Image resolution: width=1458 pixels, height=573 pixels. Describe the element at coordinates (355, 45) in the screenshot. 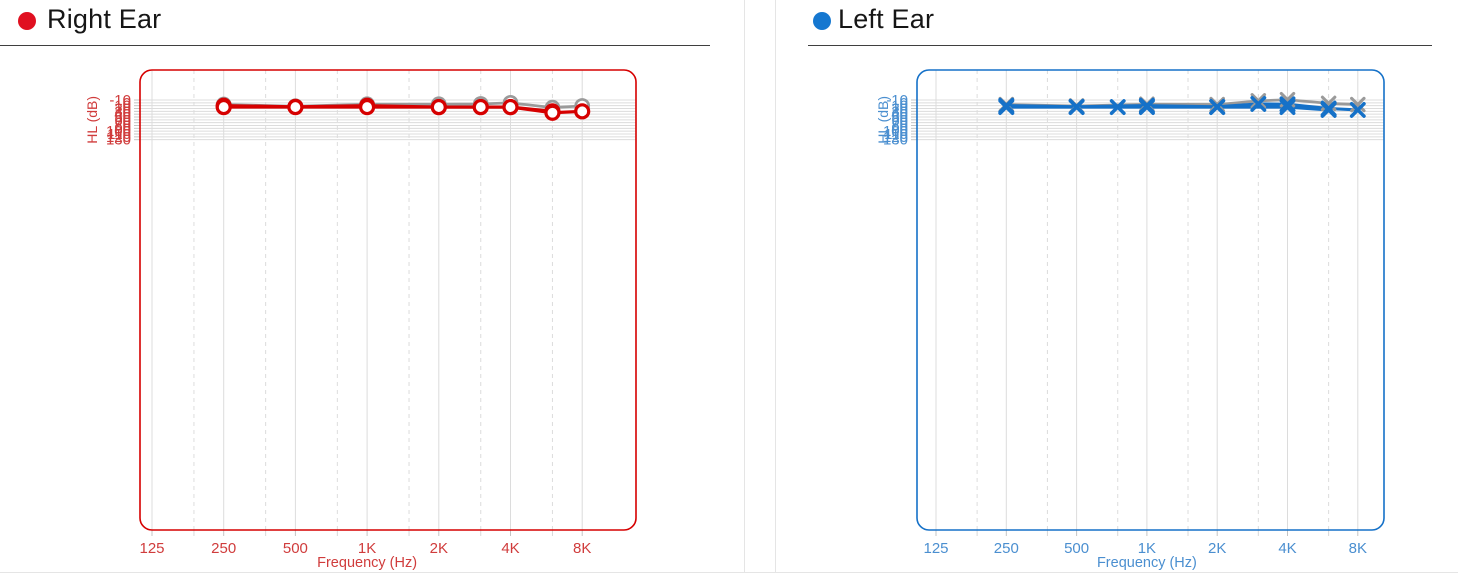

I see `right-ear-title-divider` at that location.